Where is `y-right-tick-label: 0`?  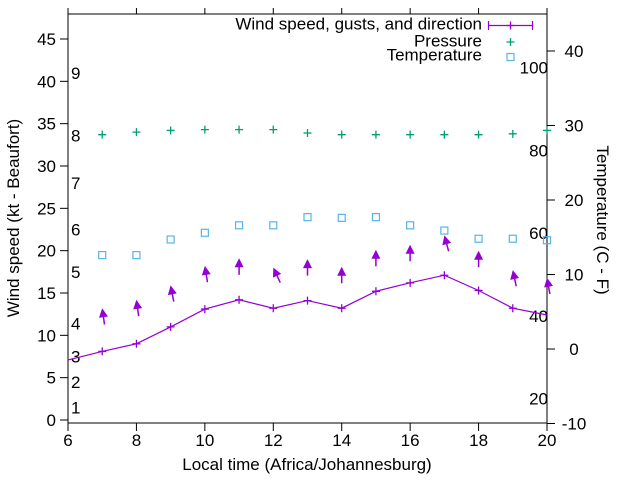
y-right-tick-label: 0 is located at coordinates (573, 349).